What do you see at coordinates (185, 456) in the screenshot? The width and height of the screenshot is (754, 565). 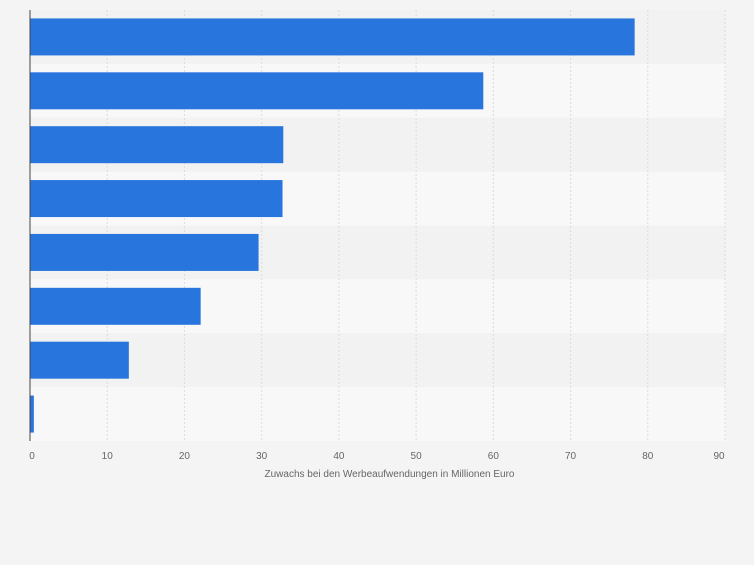 I see `x-tick-label: 20` at bounding box center [185, 456].